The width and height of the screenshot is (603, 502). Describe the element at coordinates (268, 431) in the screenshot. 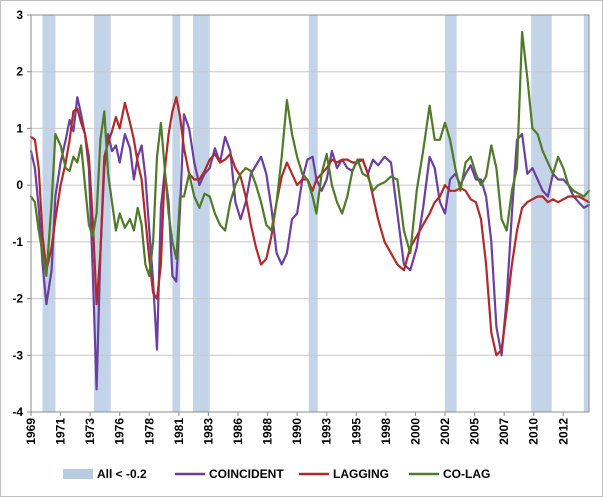

I see `x-tick-label-8: 1988` at that location.